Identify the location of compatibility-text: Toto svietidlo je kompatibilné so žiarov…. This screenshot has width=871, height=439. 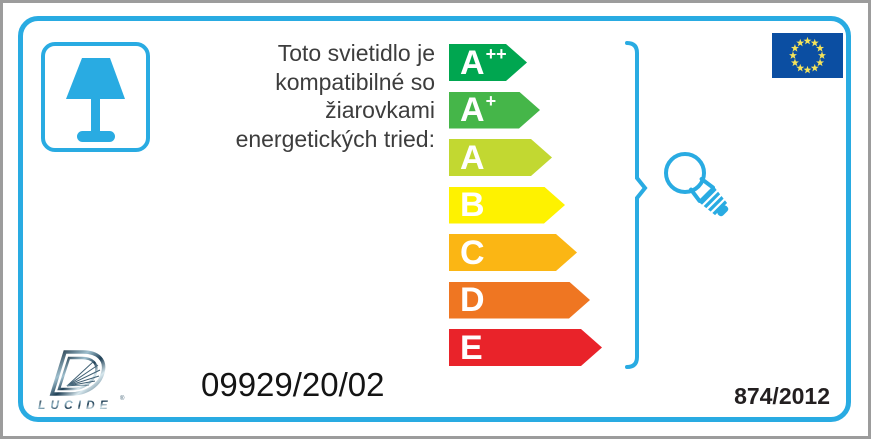
(335, 96).